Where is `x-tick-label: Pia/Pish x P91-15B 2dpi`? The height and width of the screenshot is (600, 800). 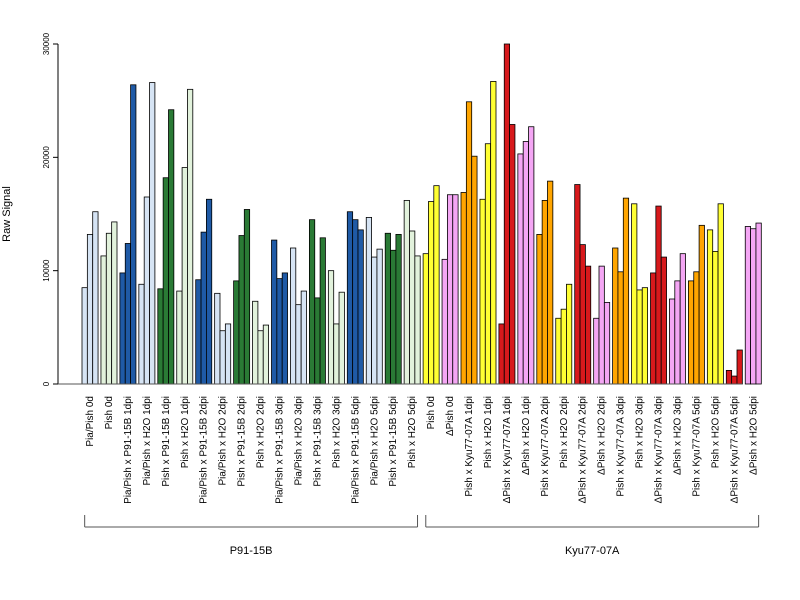 x-tick-label: Pia/Pish x P91-15B 2dpi is located at coordinates (204, 450).